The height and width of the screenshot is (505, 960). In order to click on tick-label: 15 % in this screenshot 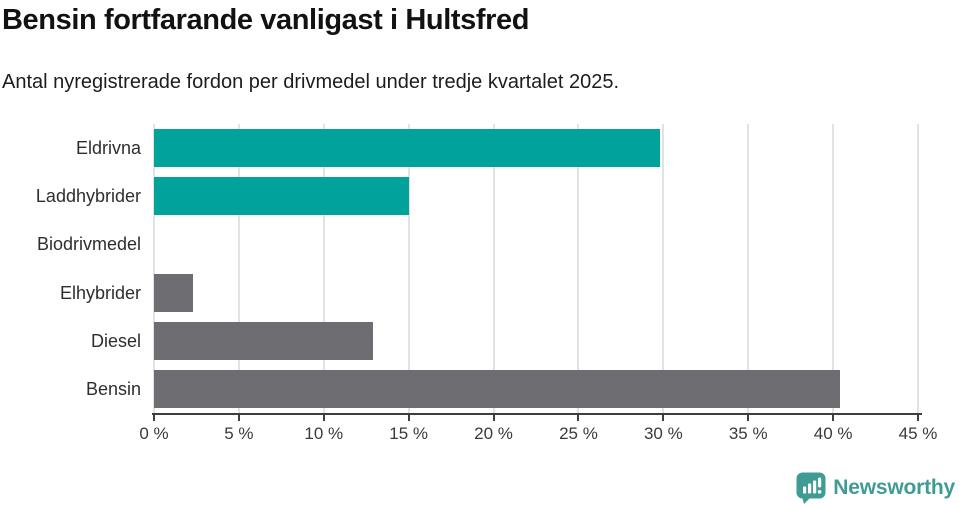, I will do `click(409, 433)`.